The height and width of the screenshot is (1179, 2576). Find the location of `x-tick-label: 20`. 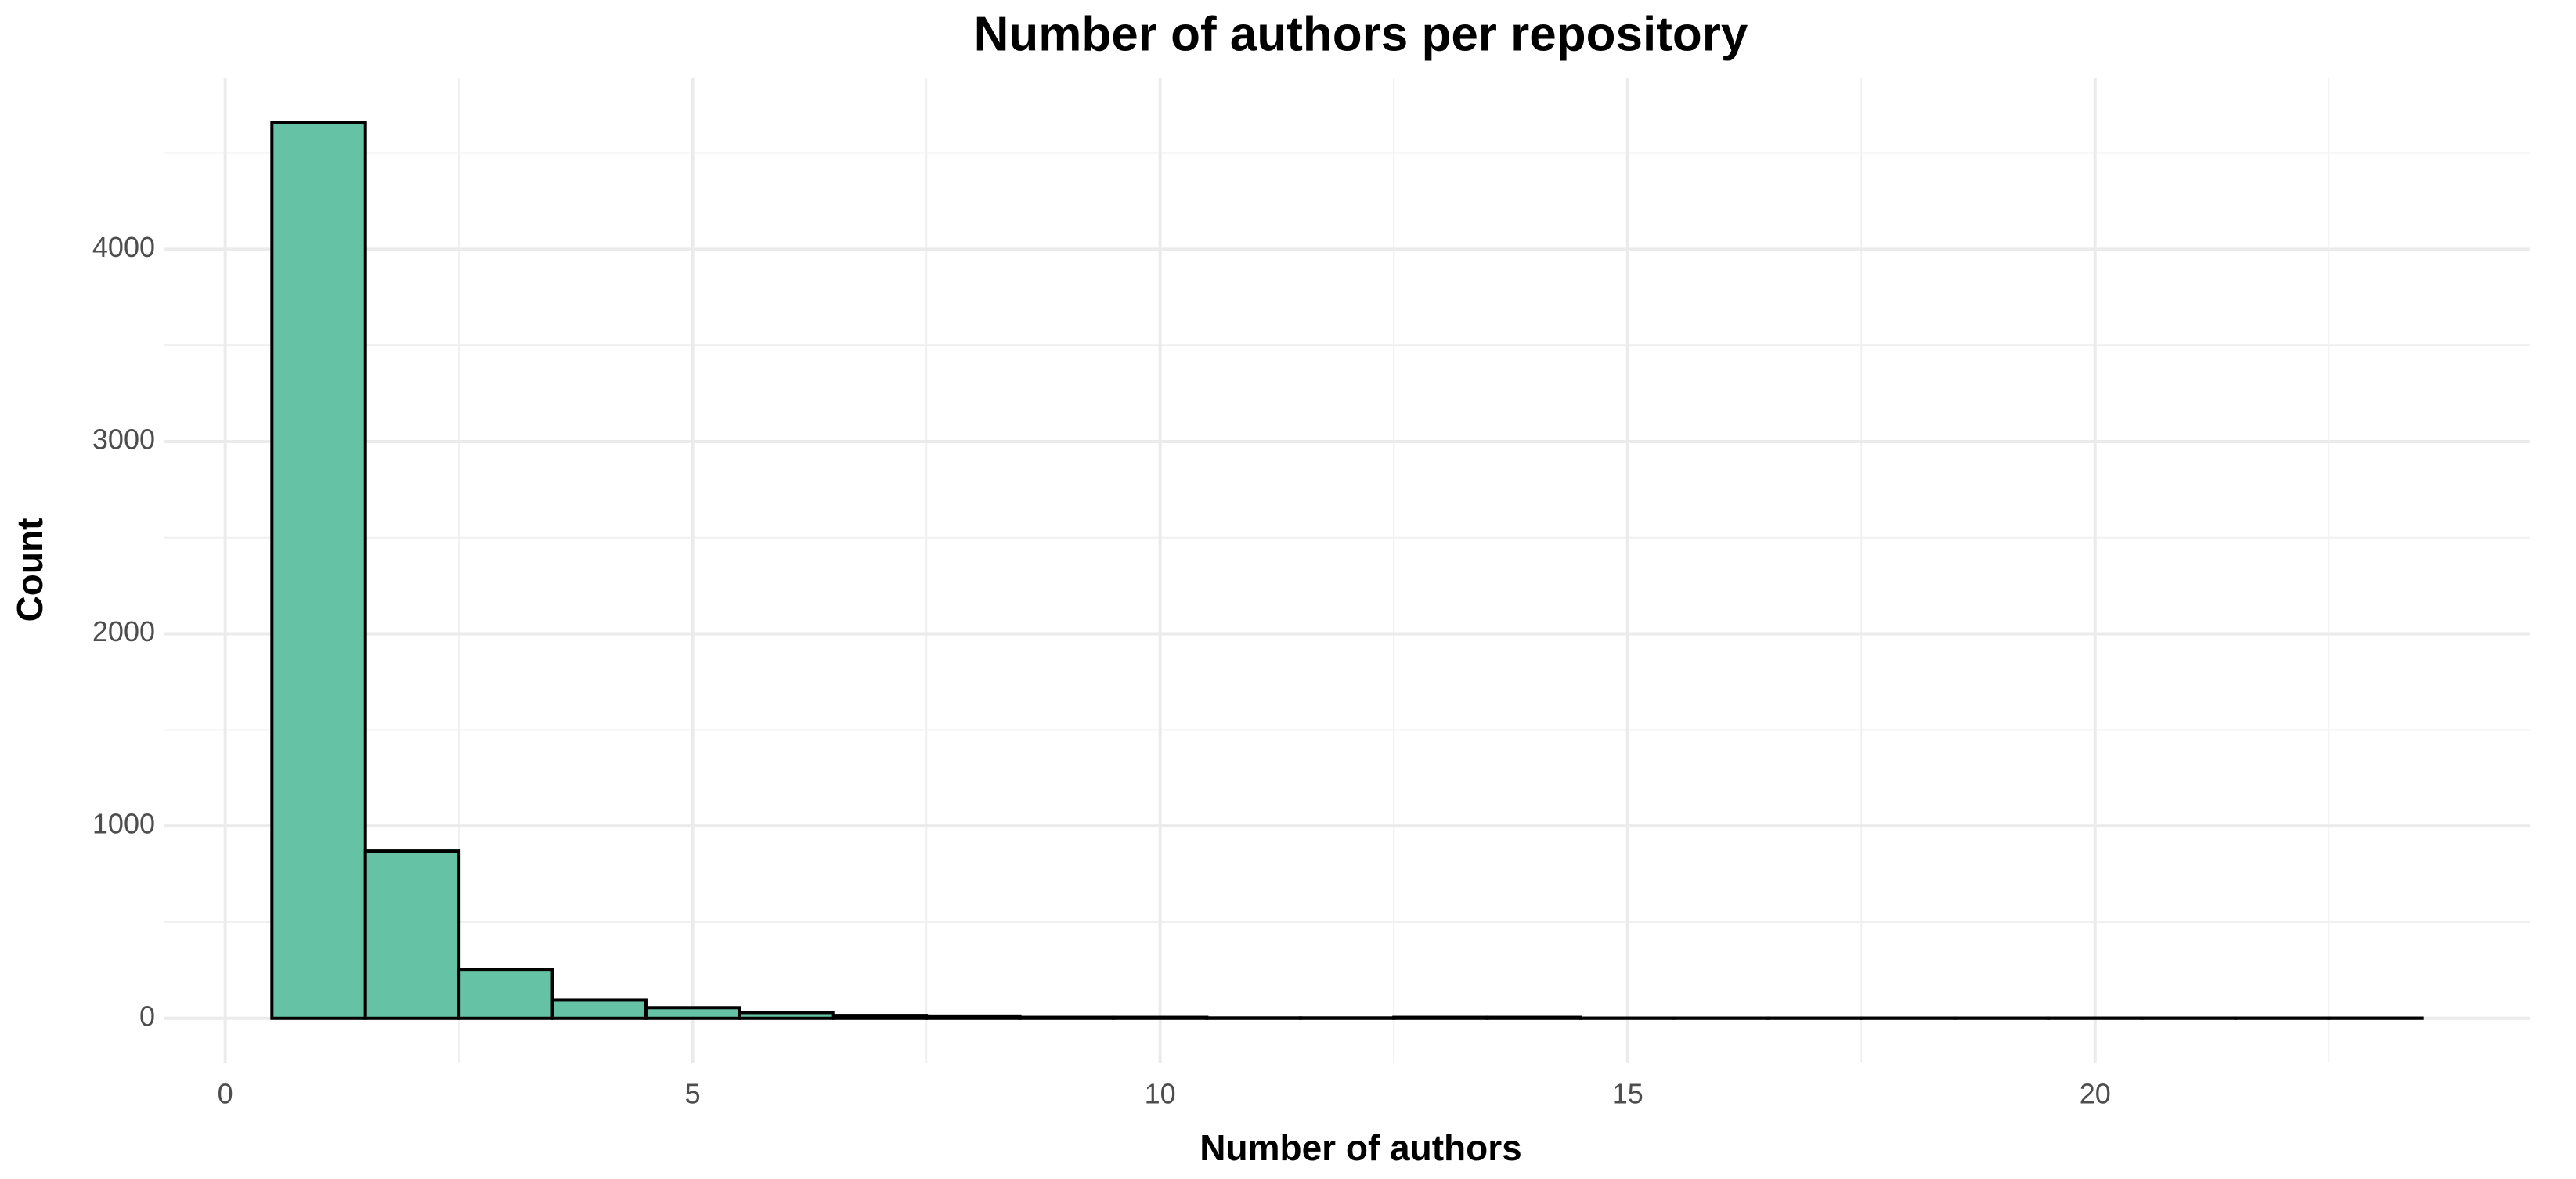

x-tick-label: 20 is located at coordinates (2095, 1094).